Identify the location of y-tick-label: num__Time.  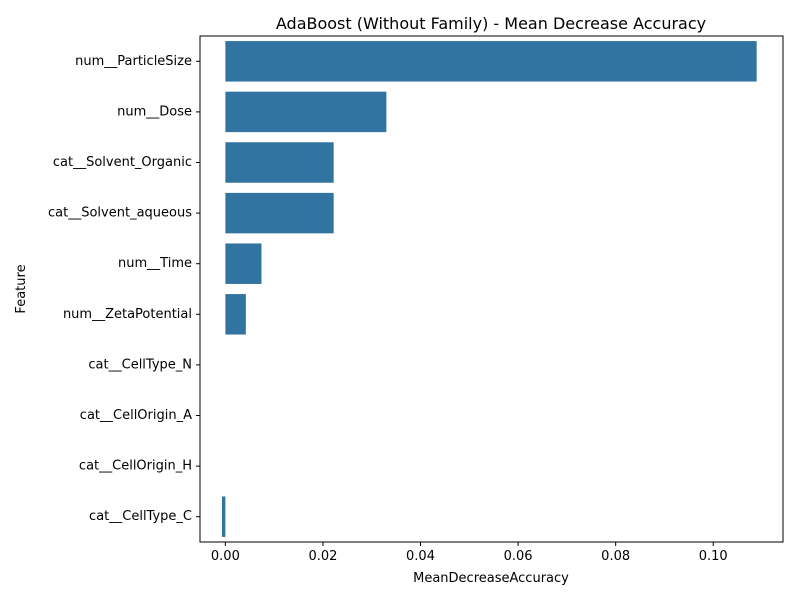
(155, 263).